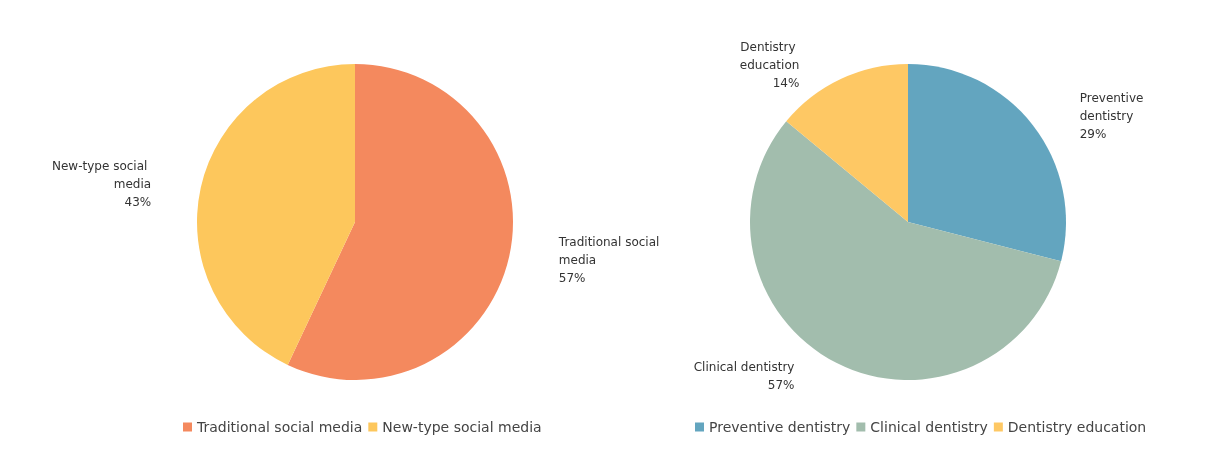 This screenshot has height=451, width=1221. What do you see at coordinates (1093, 133) in the screenshot?
I see `data-label: 29%` at bounding box center [1093, 133].